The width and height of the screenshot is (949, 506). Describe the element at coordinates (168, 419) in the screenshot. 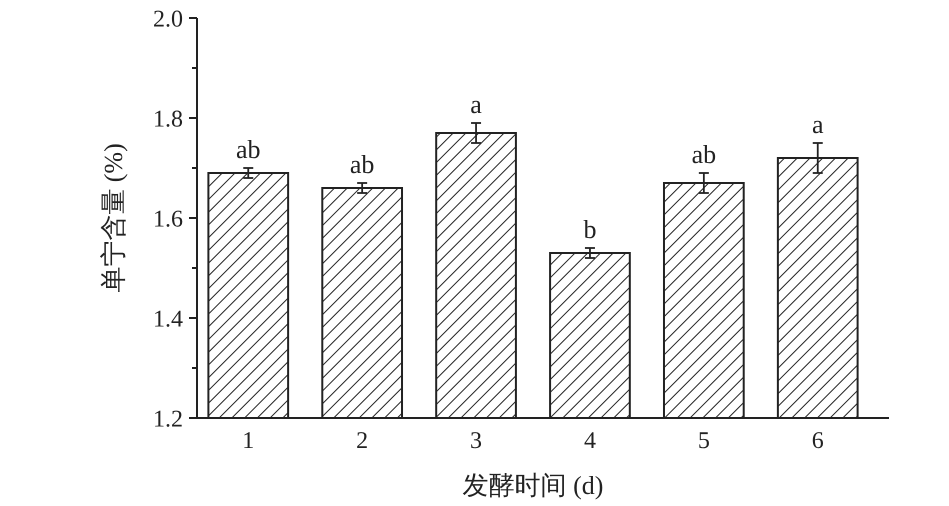

I see `y-tick-label: 1.2` at that location.